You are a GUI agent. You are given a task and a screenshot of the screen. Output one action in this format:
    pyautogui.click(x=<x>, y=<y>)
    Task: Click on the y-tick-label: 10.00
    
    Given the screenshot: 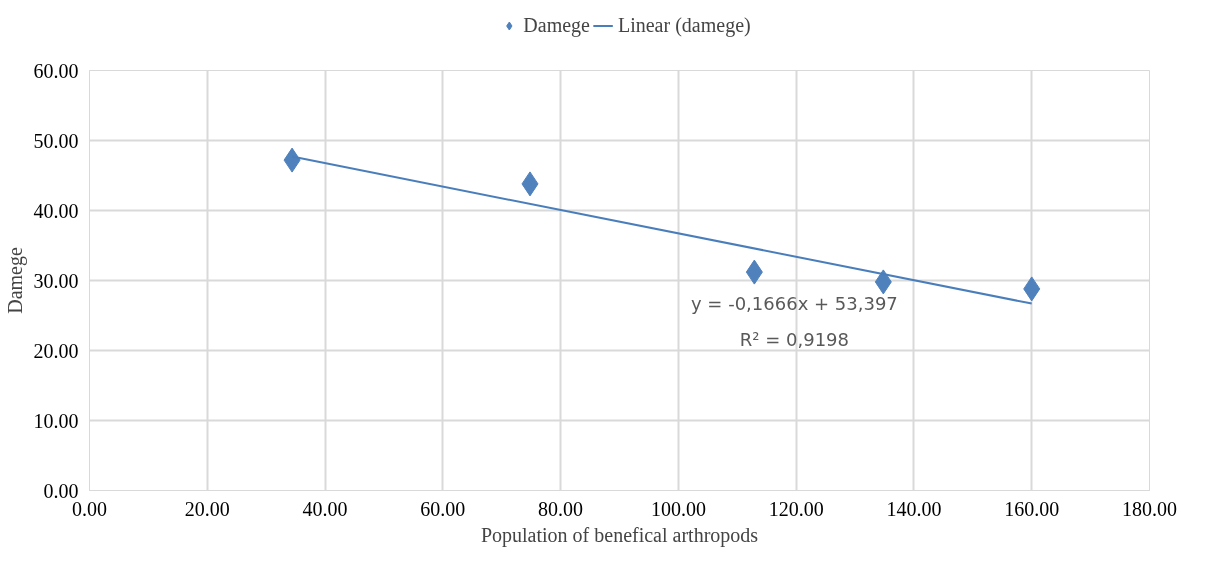 What is the action you would take?
    pyautogui.click(x=56, y=420)
    